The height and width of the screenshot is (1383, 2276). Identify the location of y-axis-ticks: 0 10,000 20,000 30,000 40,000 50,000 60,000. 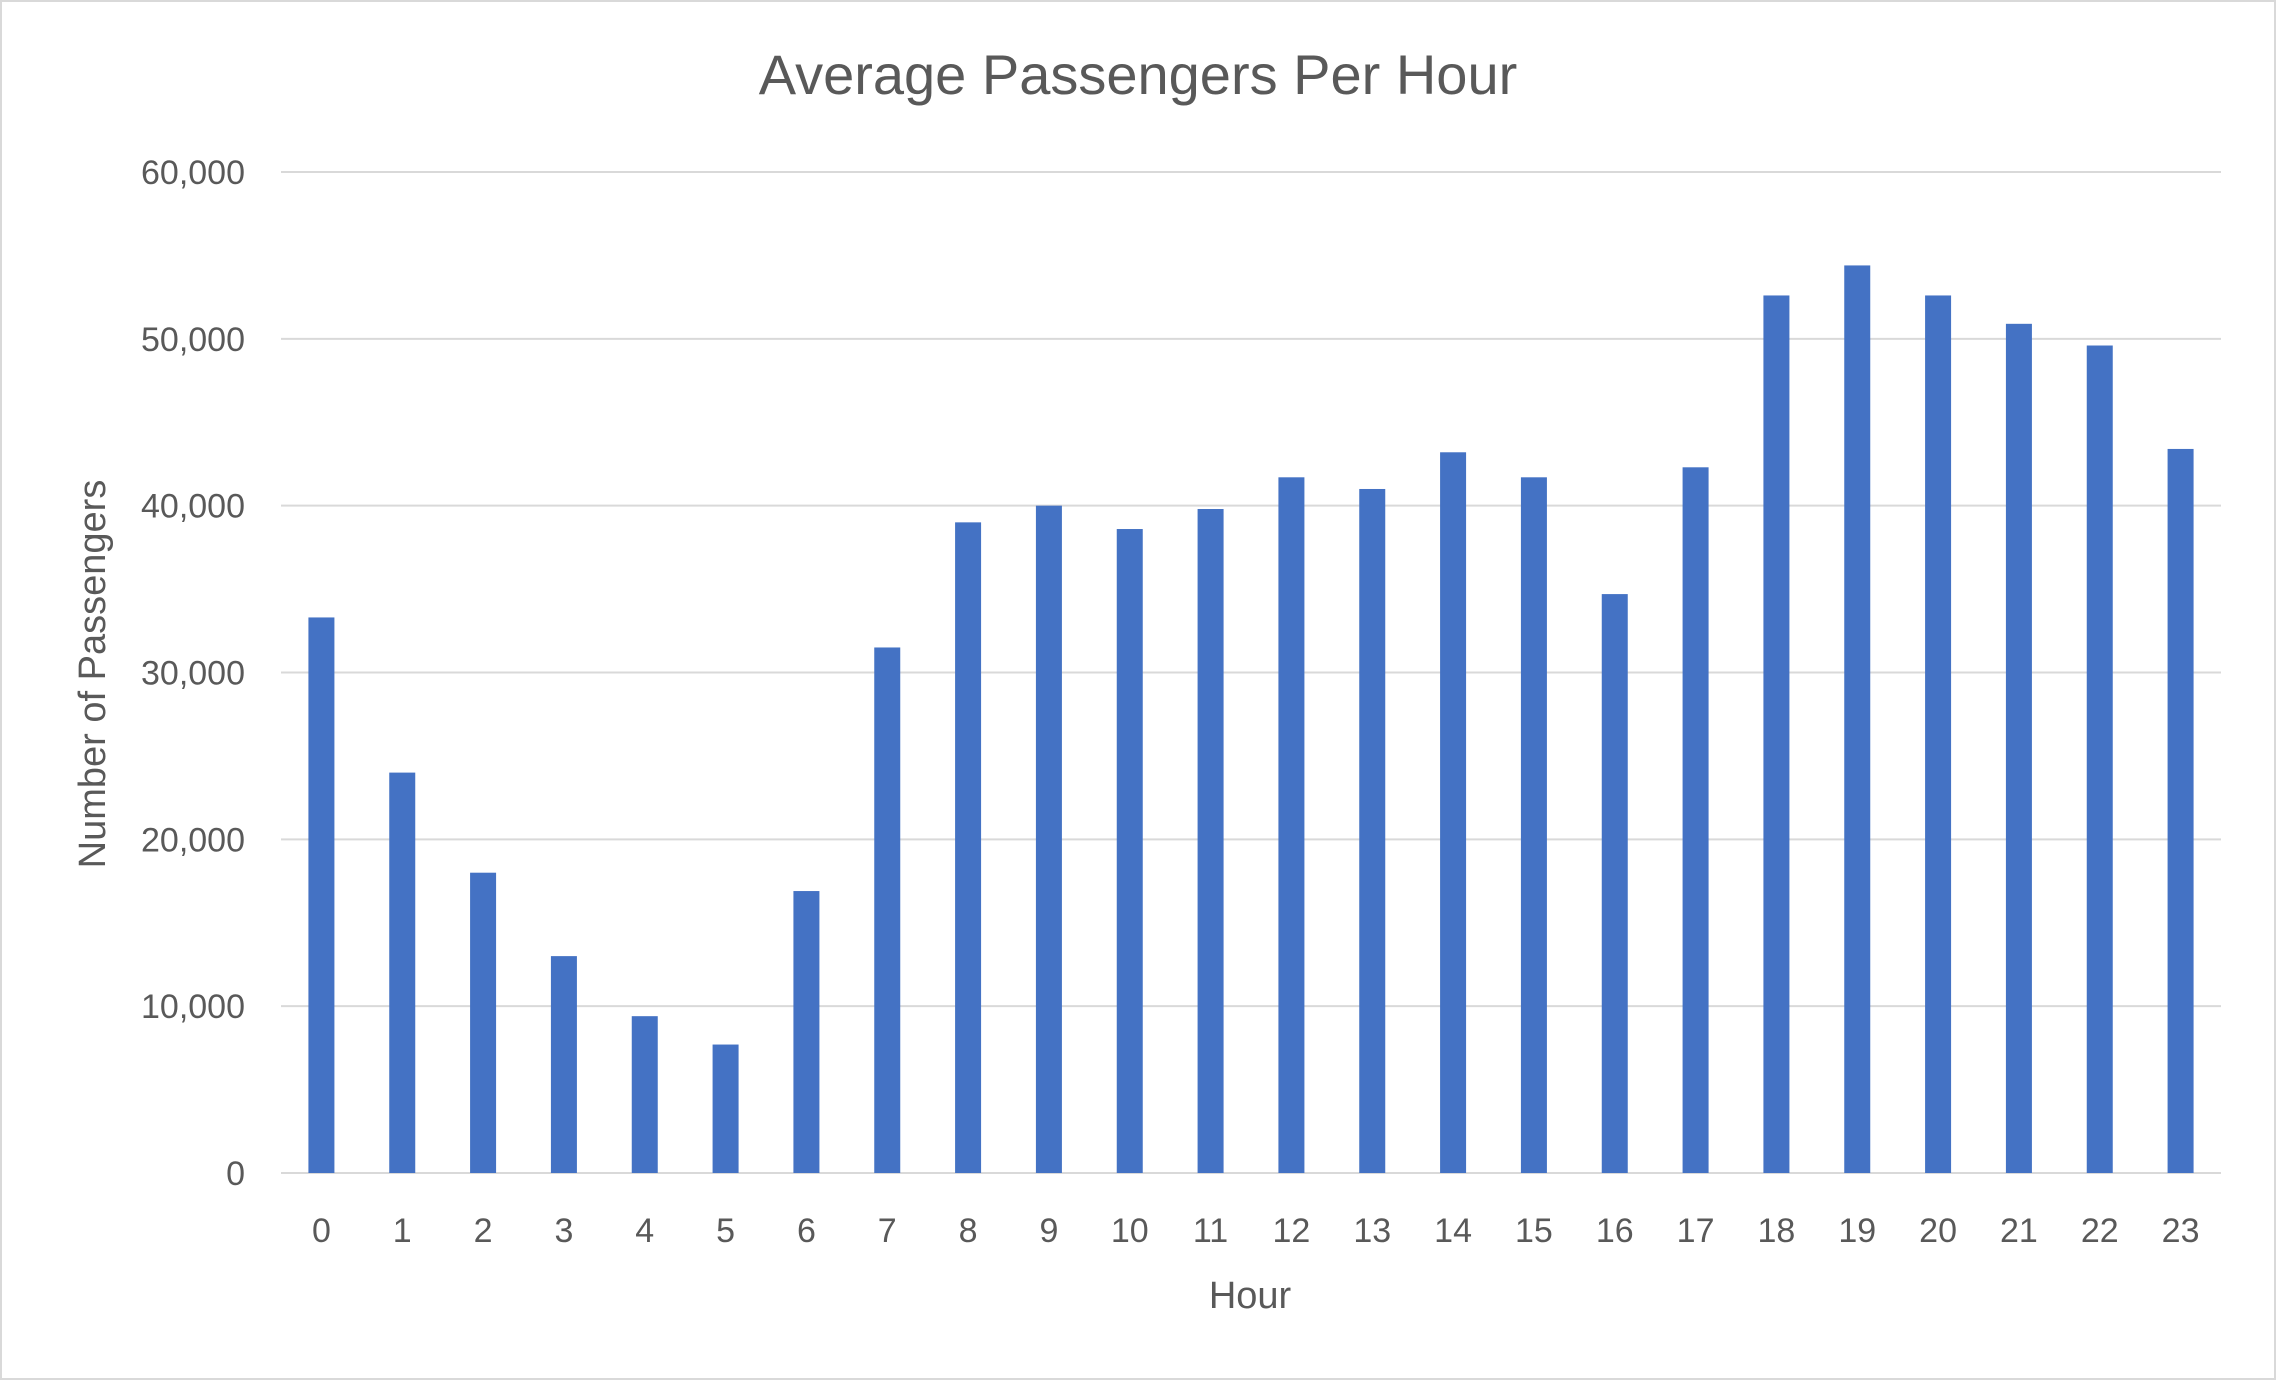
(193, 673).